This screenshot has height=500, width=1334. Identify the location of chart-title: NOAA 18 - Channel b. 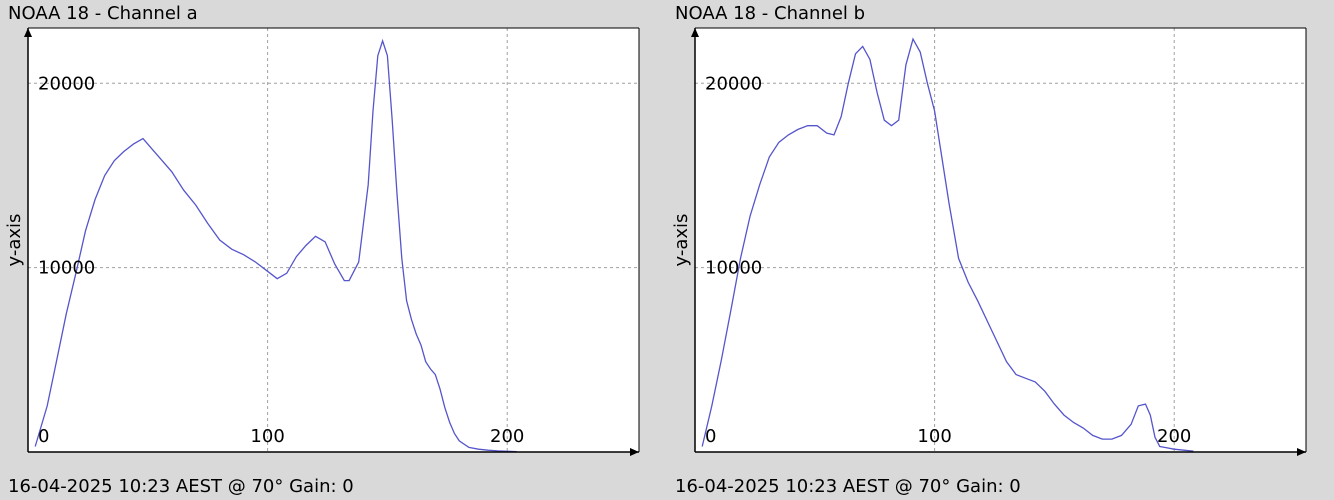
(770, 13).